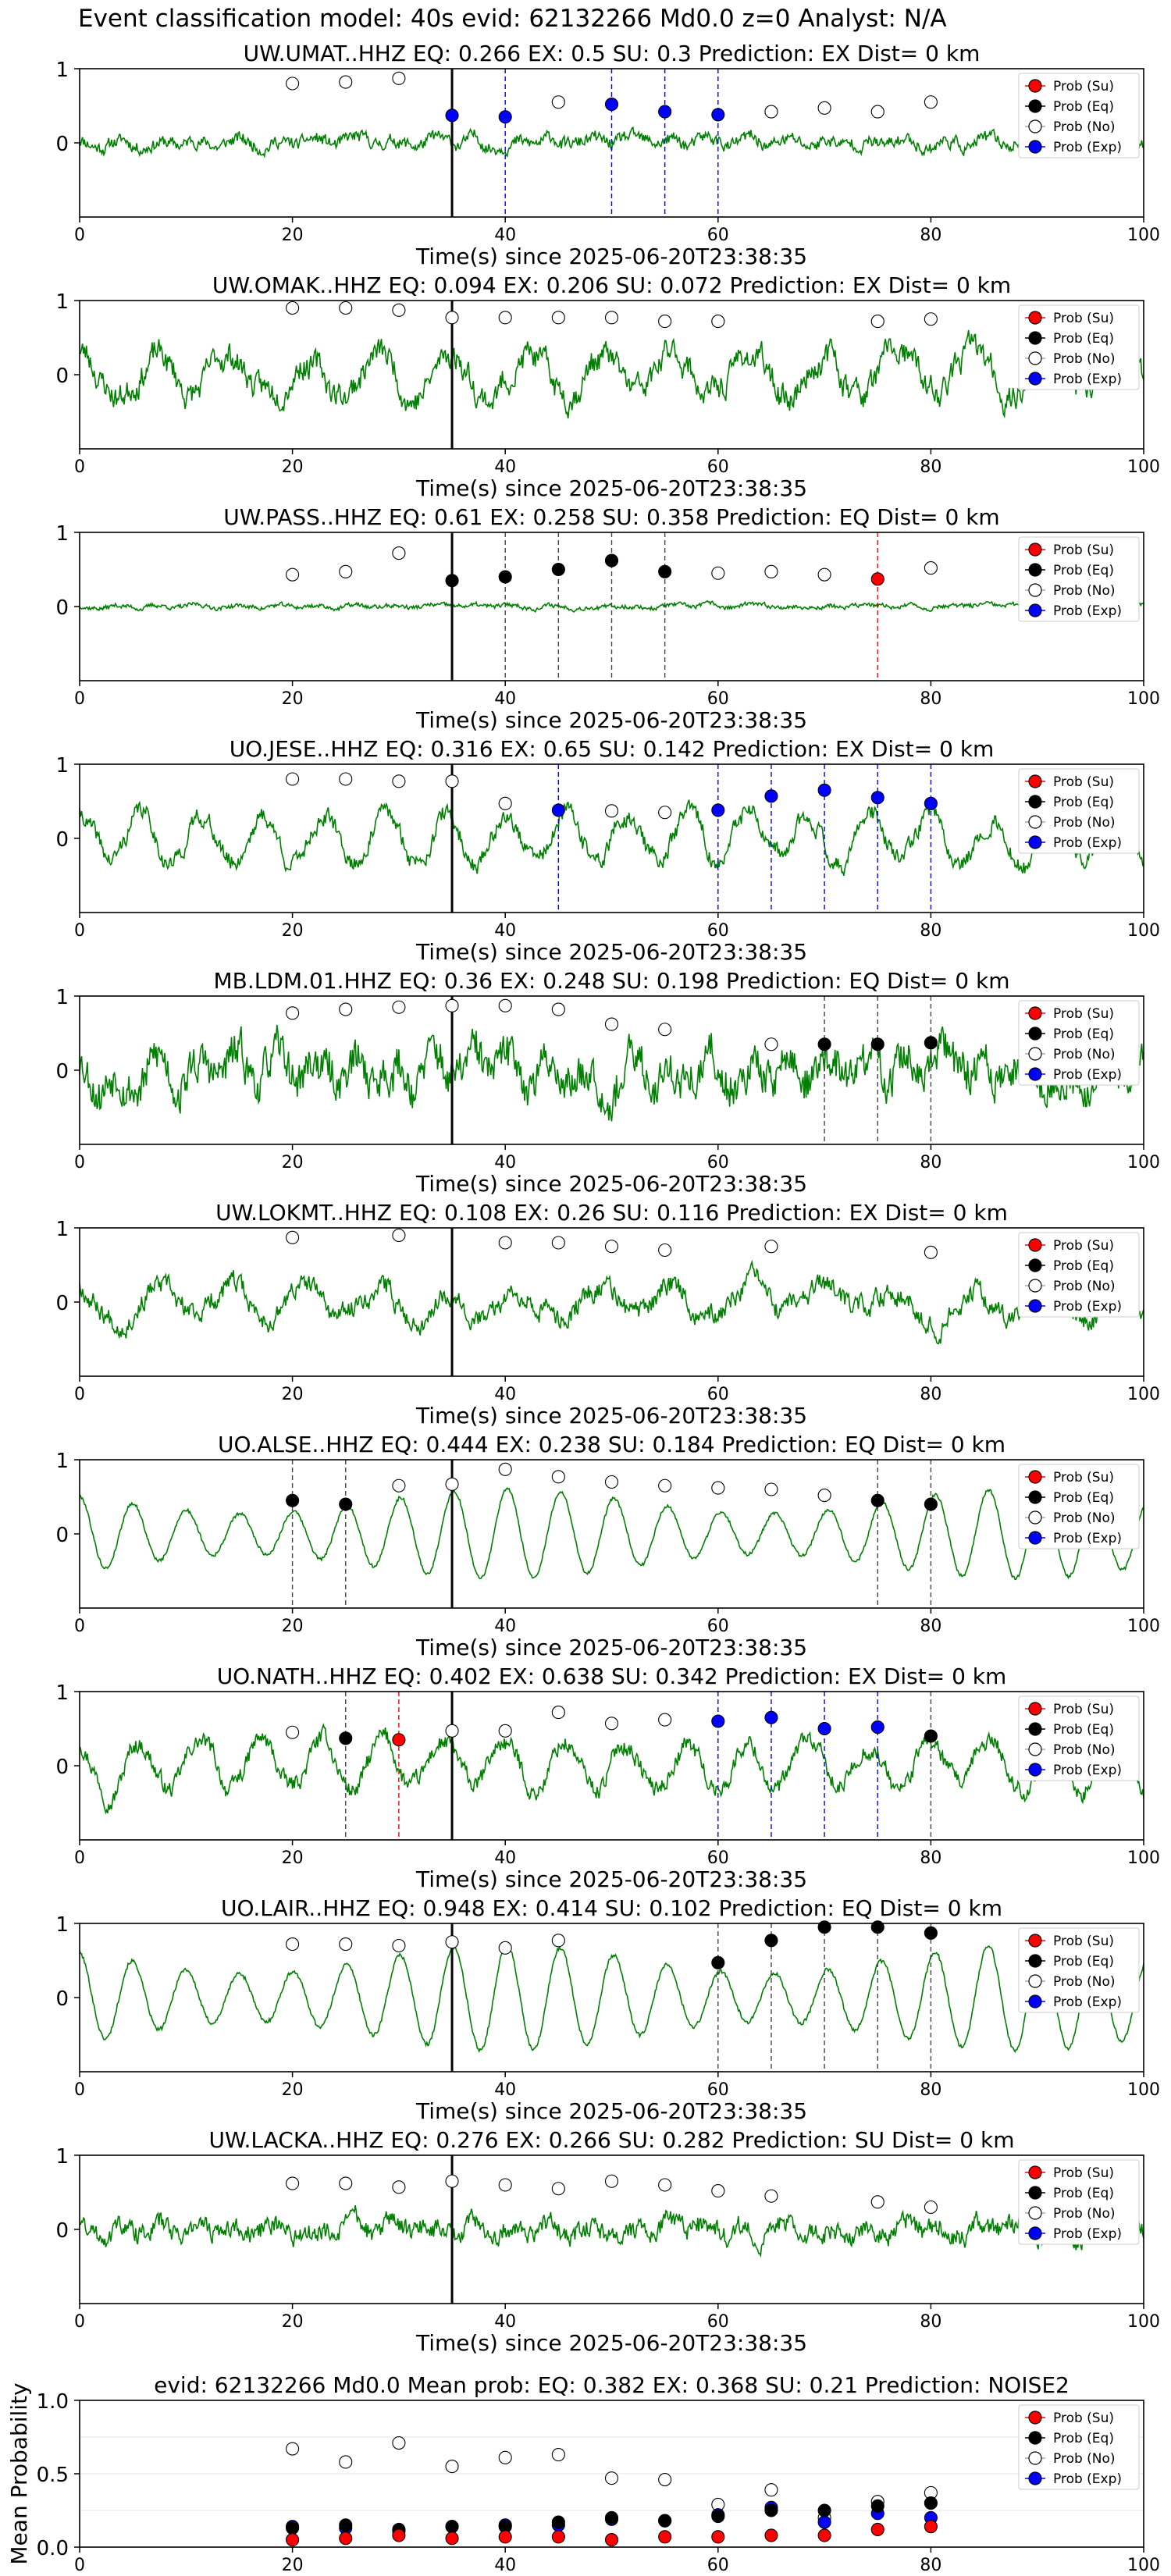  I want to click on legend-marker-eq, so click(1035, 1033).